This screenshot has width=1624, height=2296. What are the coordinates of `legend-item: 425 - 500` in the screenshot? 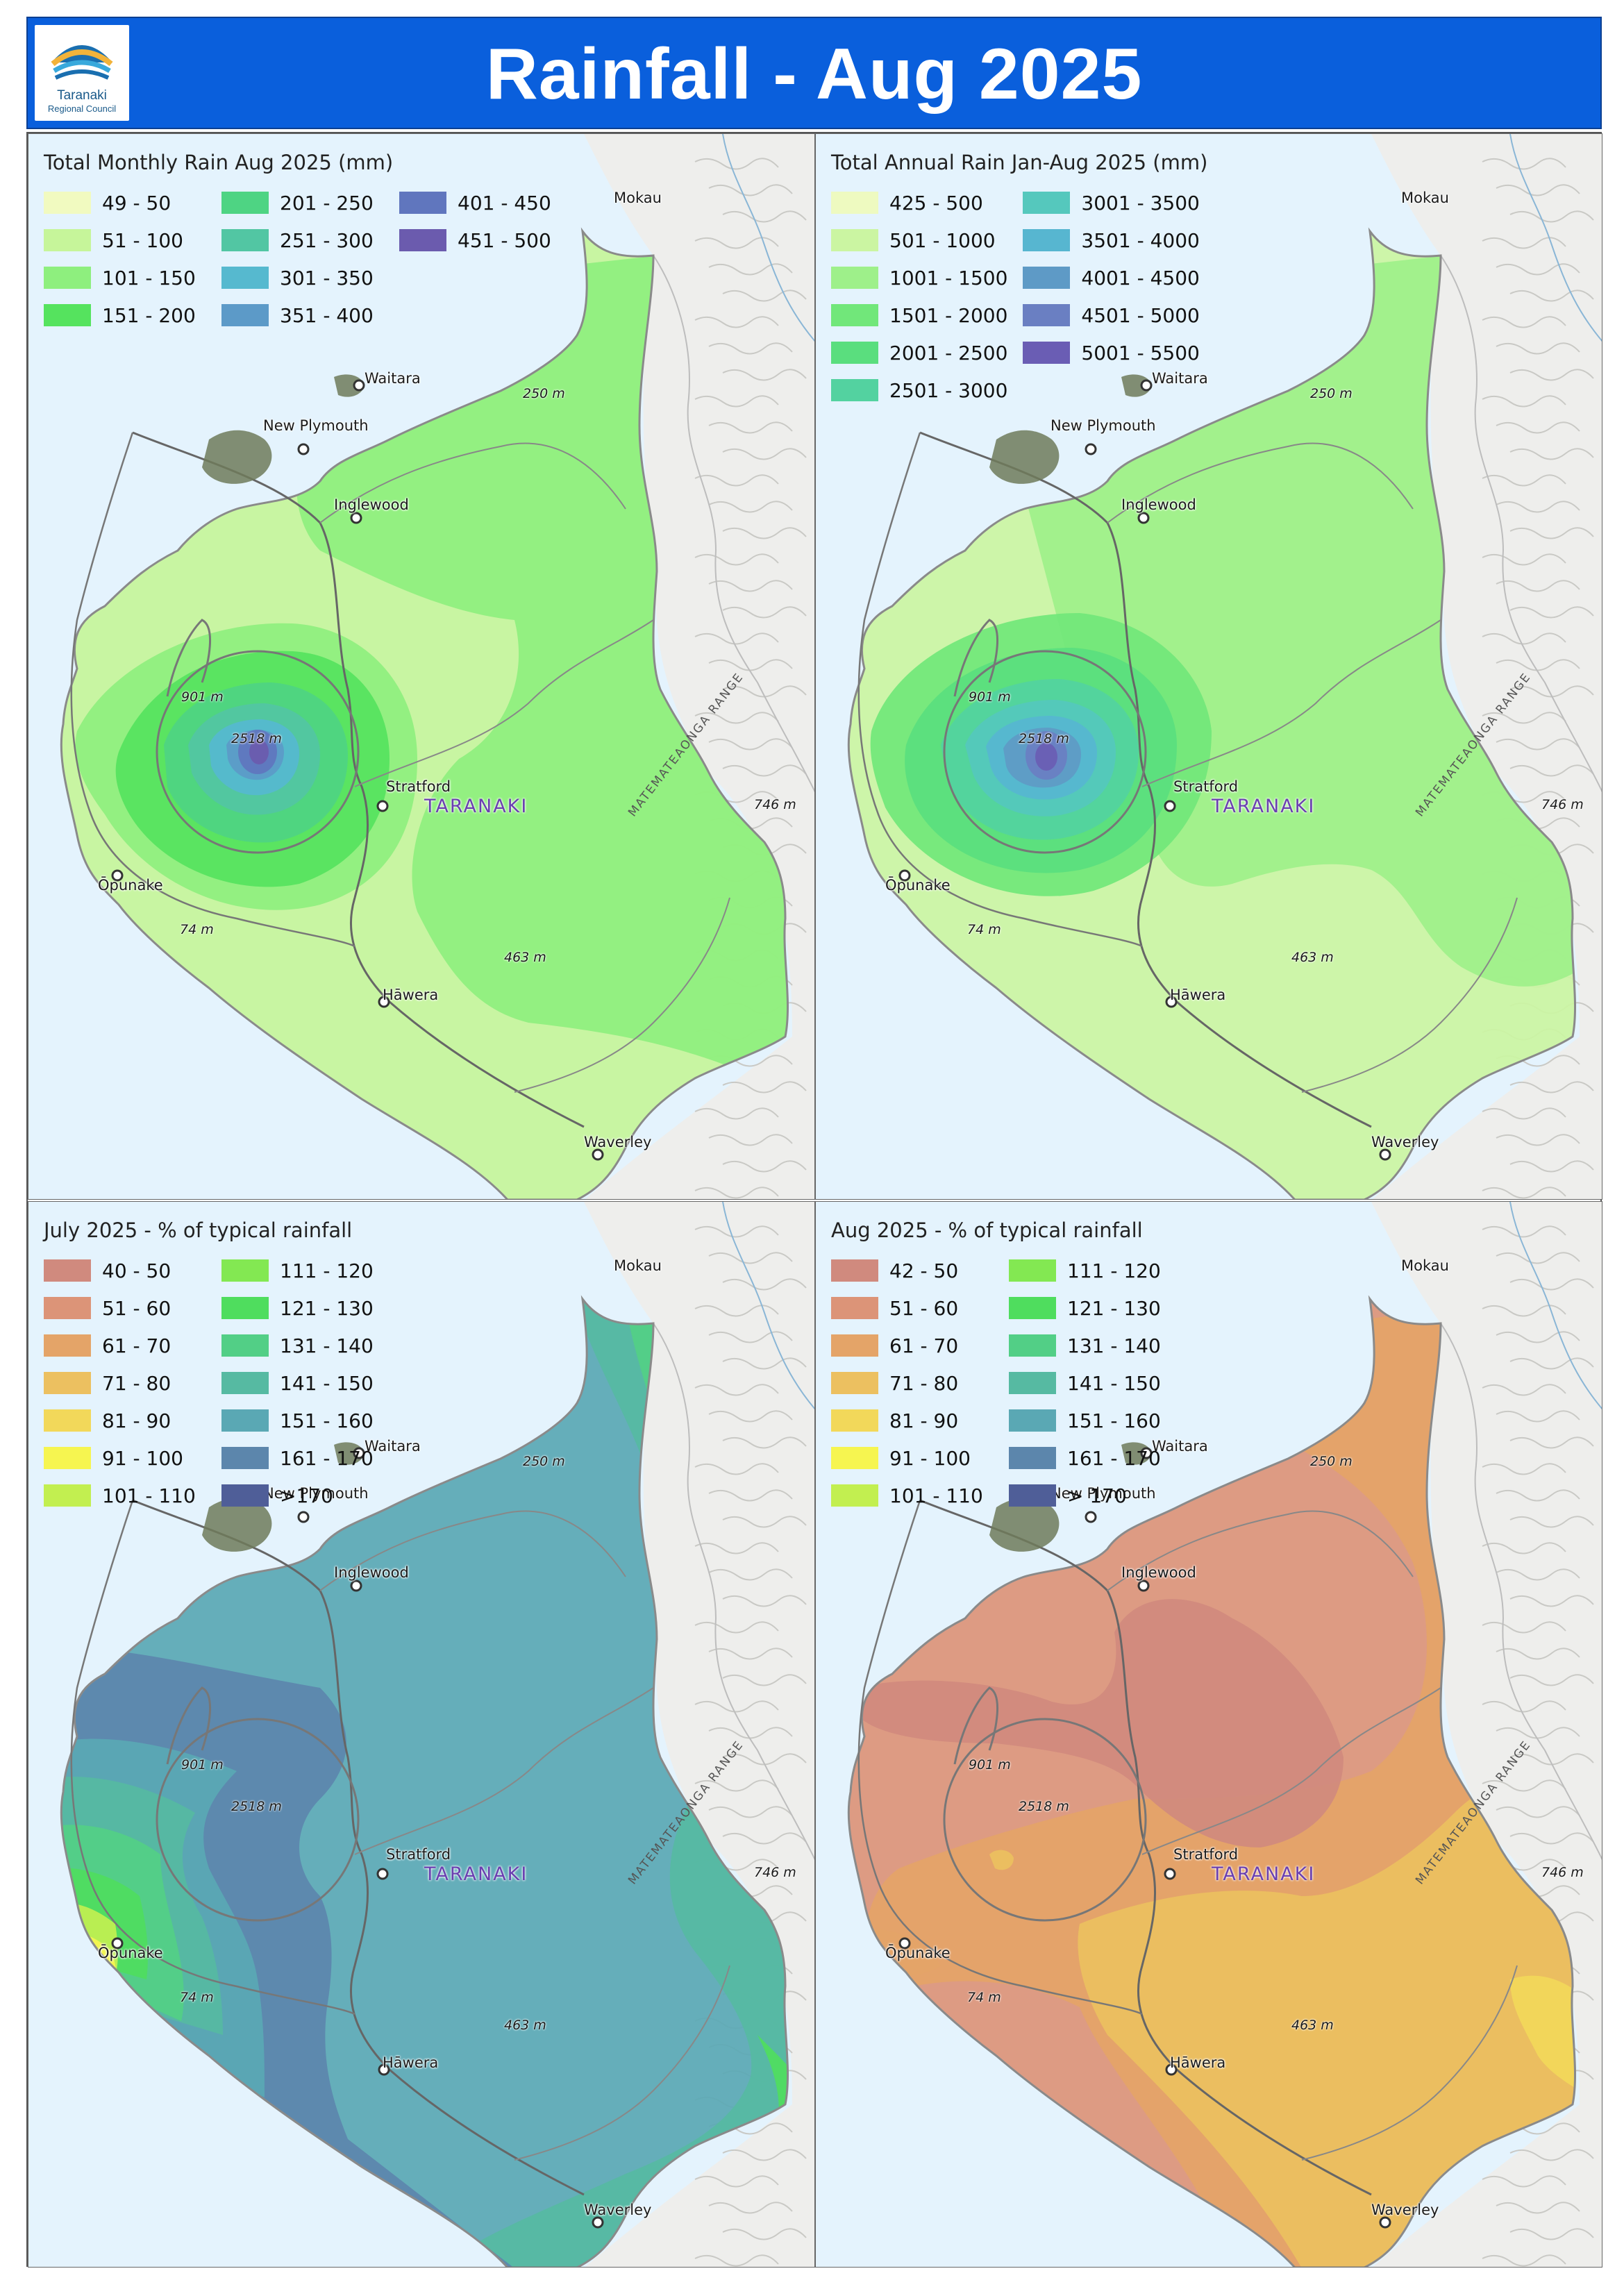 It's located at (919, 202).